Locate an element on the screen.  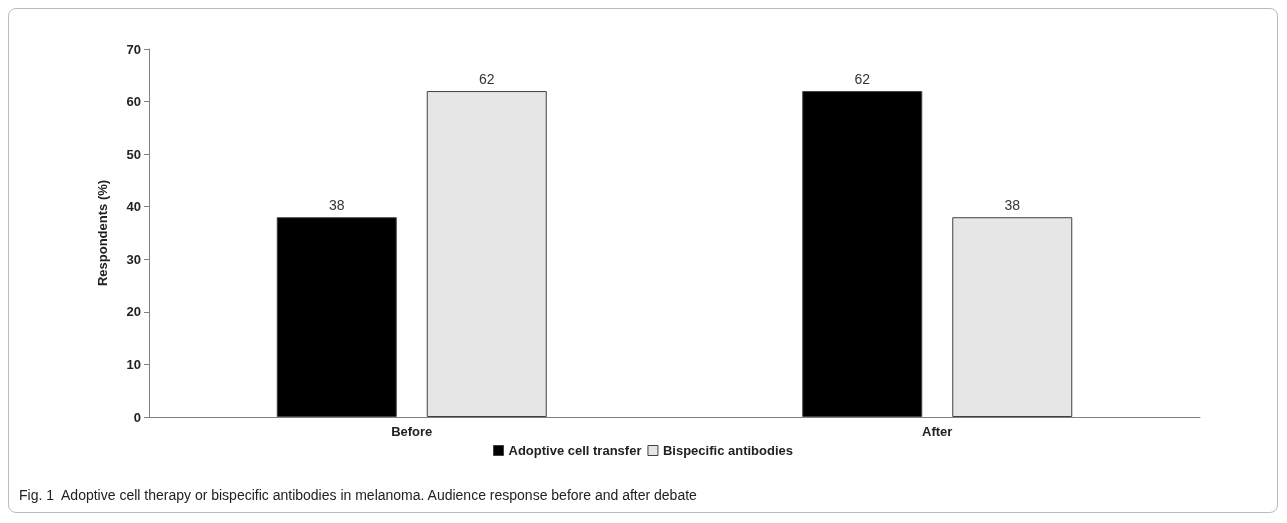
caption: Fig. 1 Adoptive cell therapy or bispecific antibodies in melanoma. Audience response before and after debate is located at coordinates (358, 495).